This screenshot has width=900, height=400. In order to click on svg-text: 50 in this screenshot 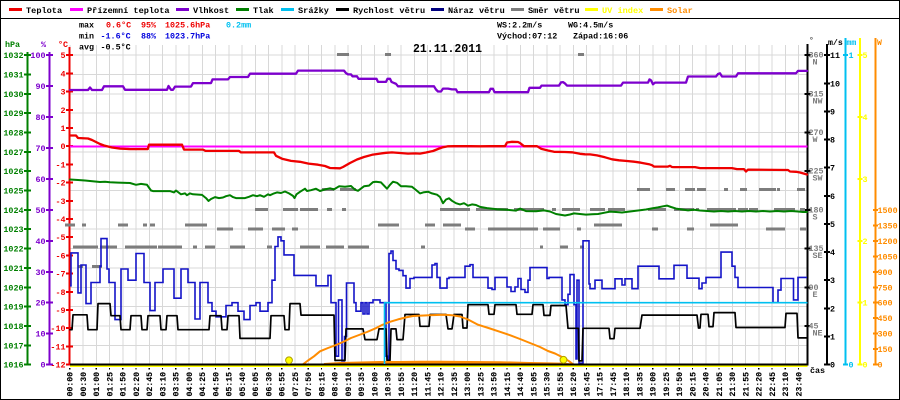, I will do `click(40, 211)`.